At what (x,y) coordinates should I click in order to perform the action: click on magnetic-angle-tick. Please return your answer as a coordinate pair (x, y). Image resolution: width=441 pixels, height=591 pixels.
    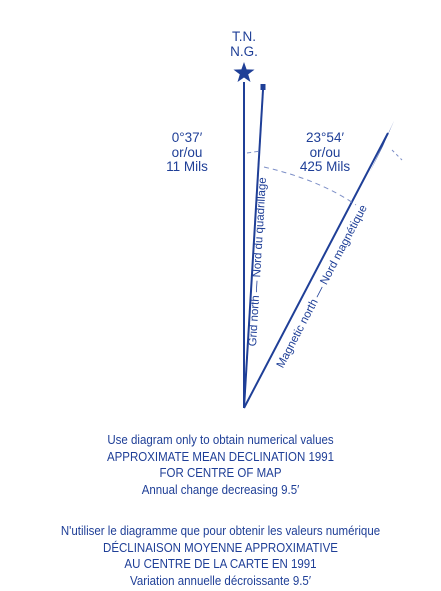
    Looking at the image, I should click on (397, 155).